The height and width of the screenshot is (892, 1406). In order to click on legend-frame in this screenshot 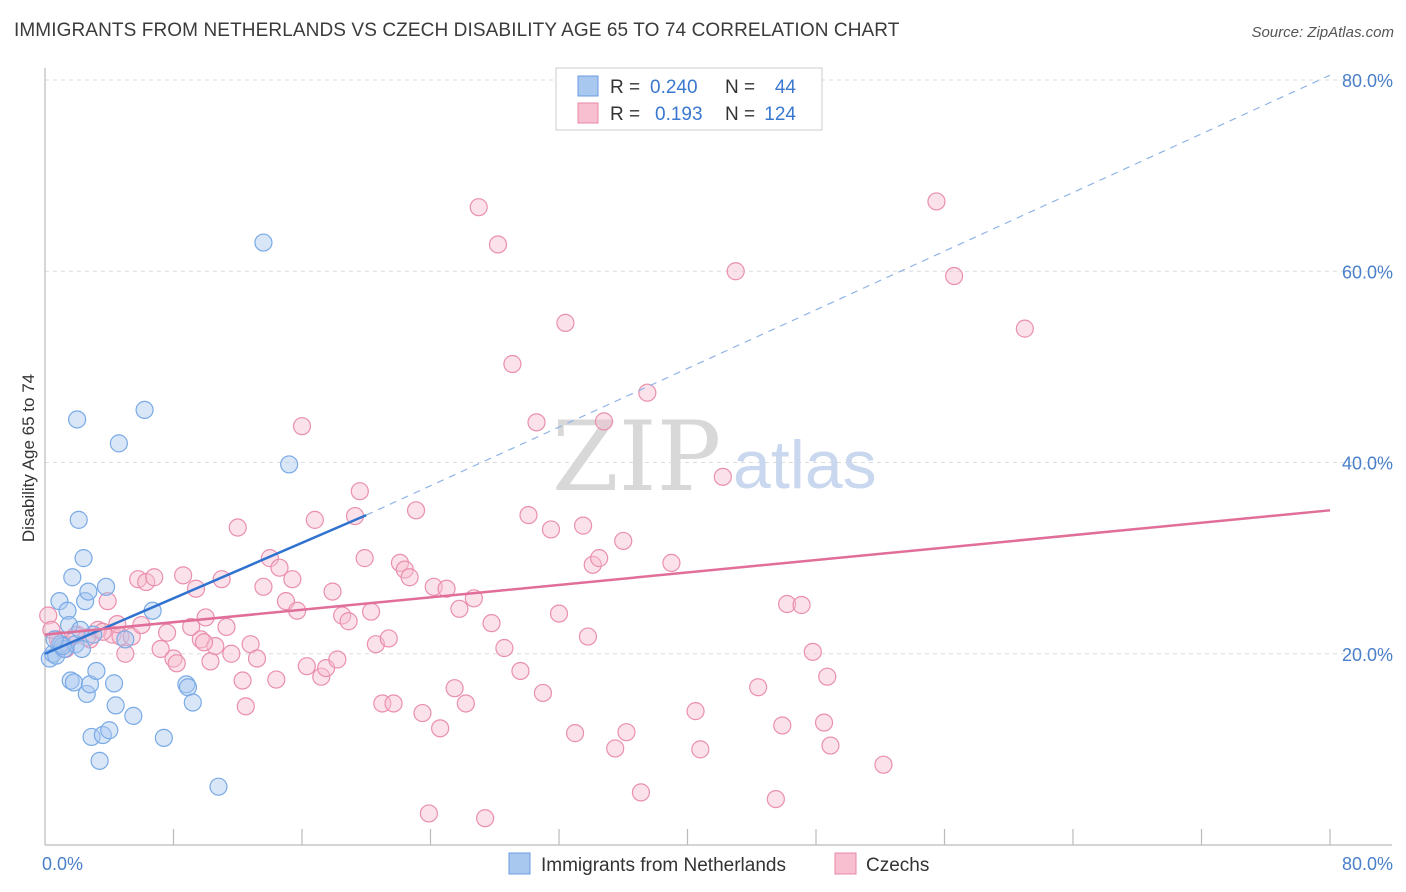, I will do `click(689, 99)`.